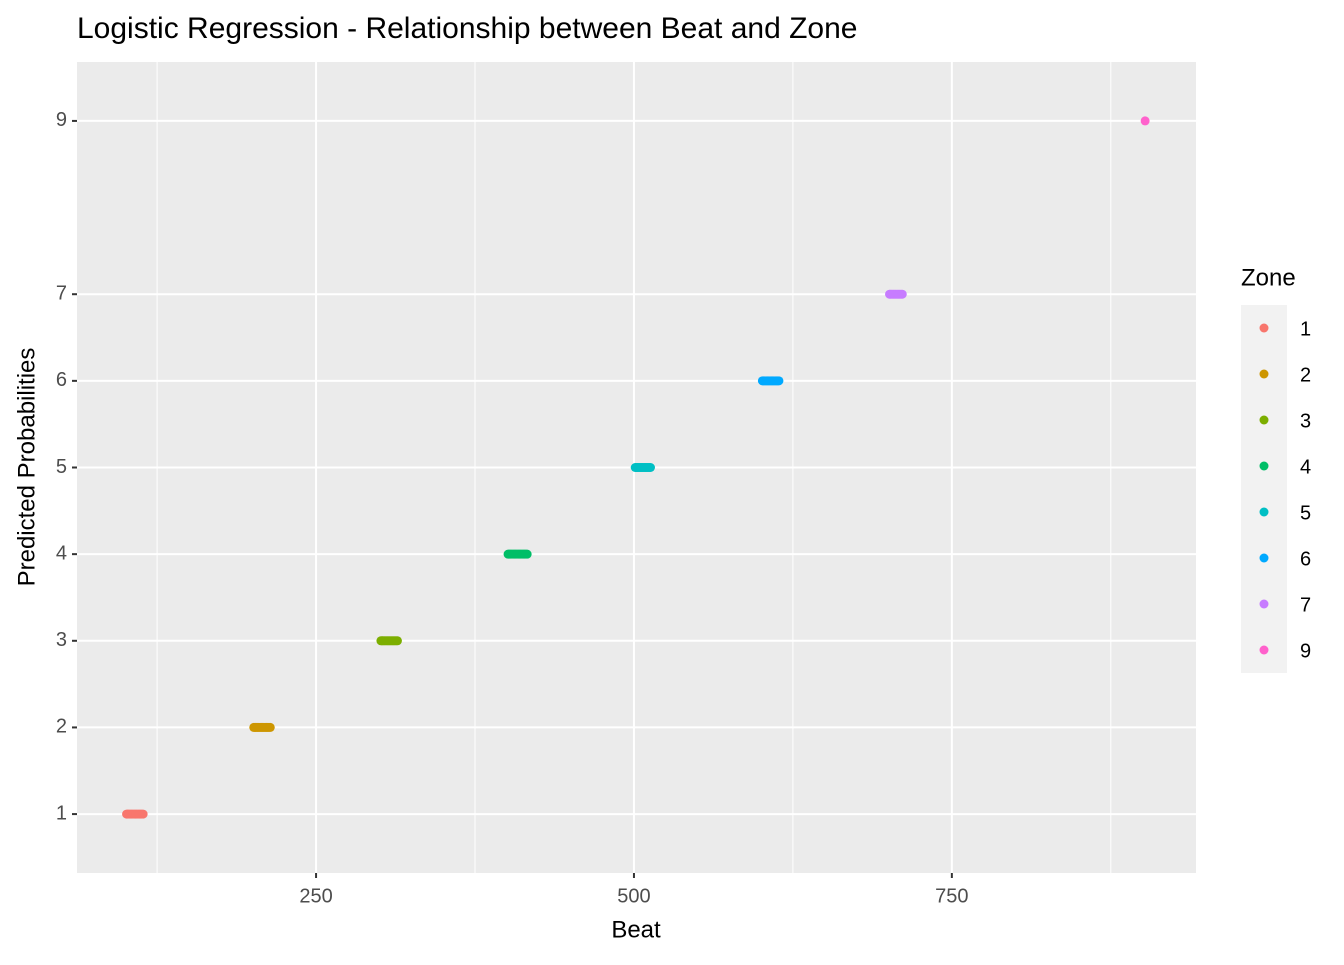 This screenshot has width=1344, height=965. What do you see at coordinates (1264, 489) in the screenshot?
I see `legend-key-background` at bounding box center [1264, 489].